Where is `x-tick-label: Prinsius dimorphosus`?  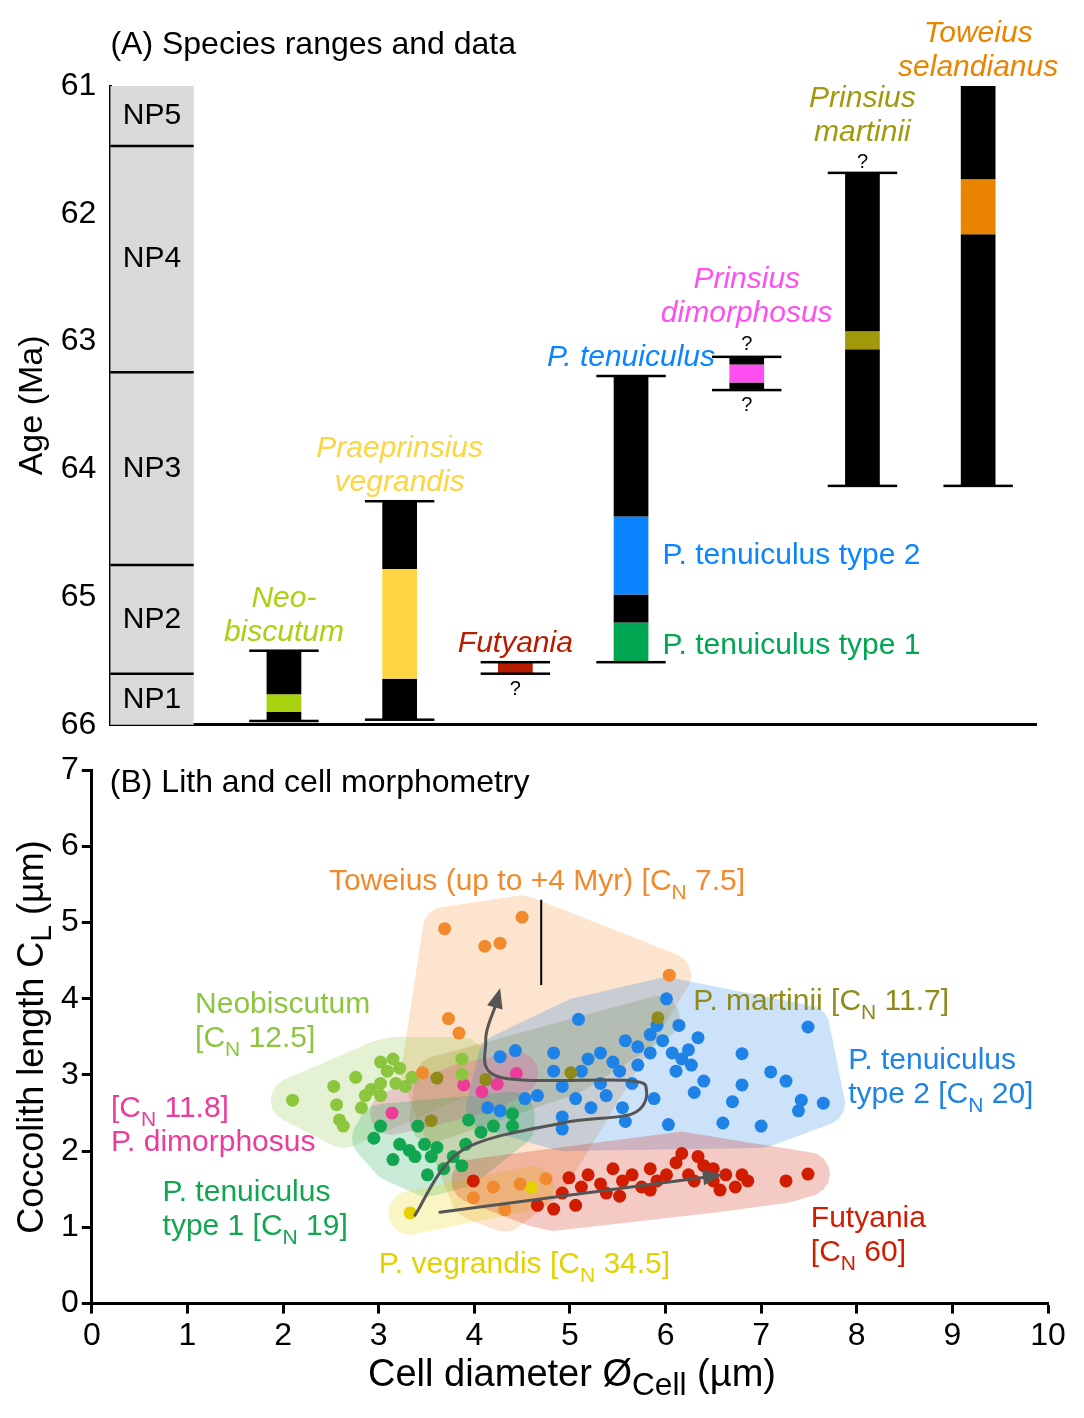
x-tick-label: Prinsius dimorphosus is located at coordinates (746, 295).